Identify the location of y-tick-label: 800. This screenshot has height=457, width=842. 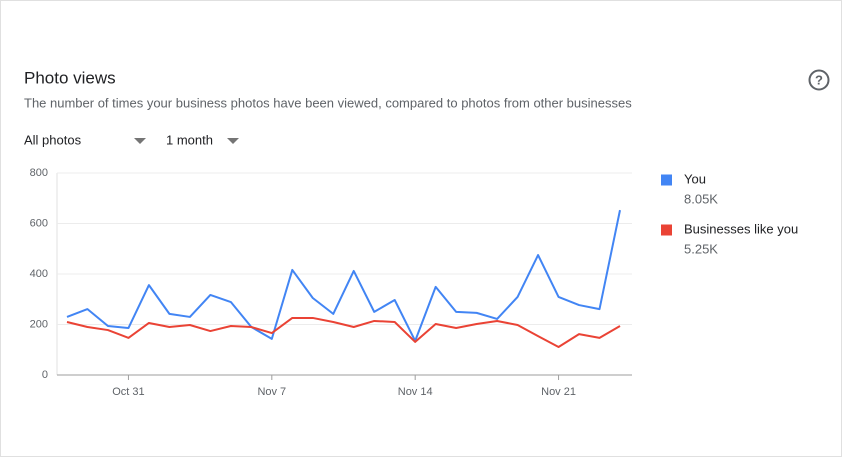
(39, 173).